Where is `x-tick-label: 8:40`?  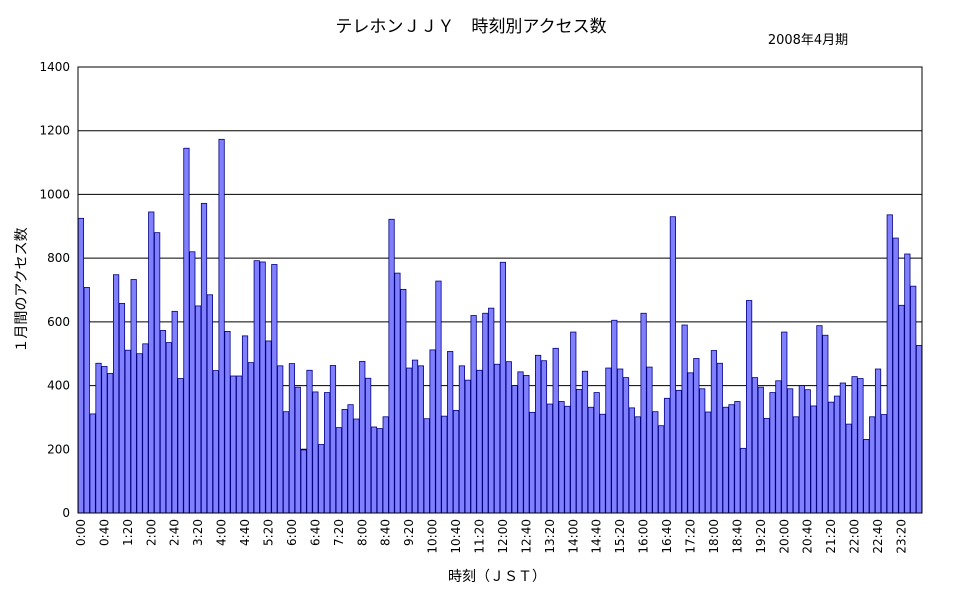 x-tick-label: 8:40 is located at coordinates (386, 532).